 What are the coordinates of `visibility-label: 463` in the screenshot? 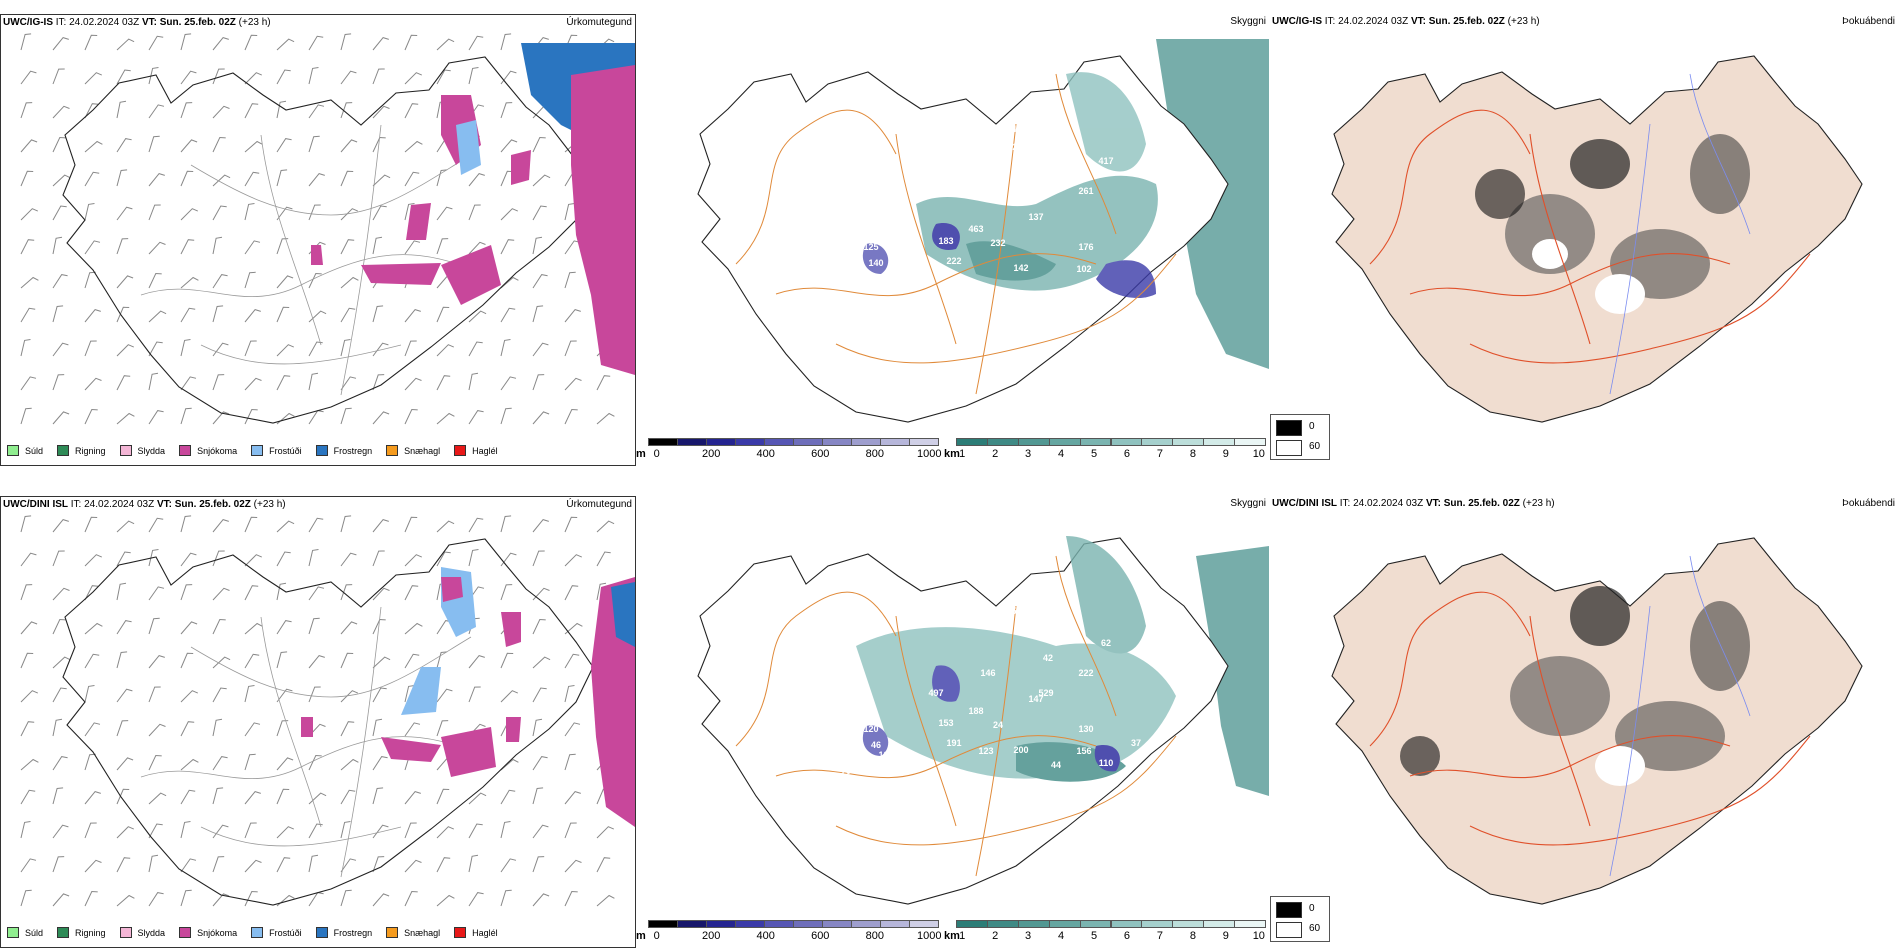 It's located at (975, 229).